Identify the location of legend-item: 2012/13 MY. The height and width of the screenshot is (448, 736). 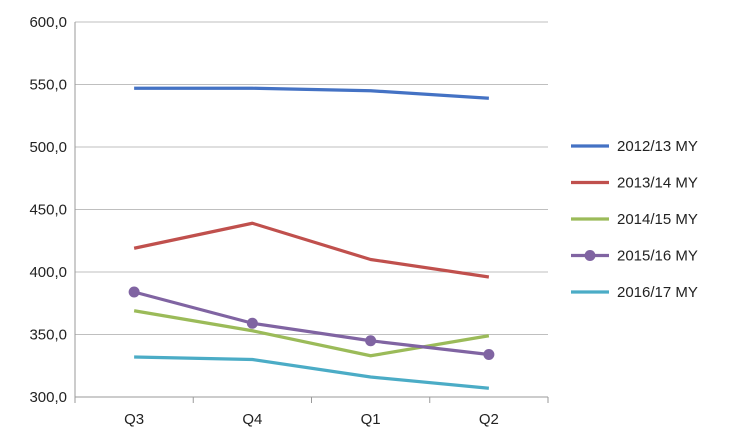
(634, 146).